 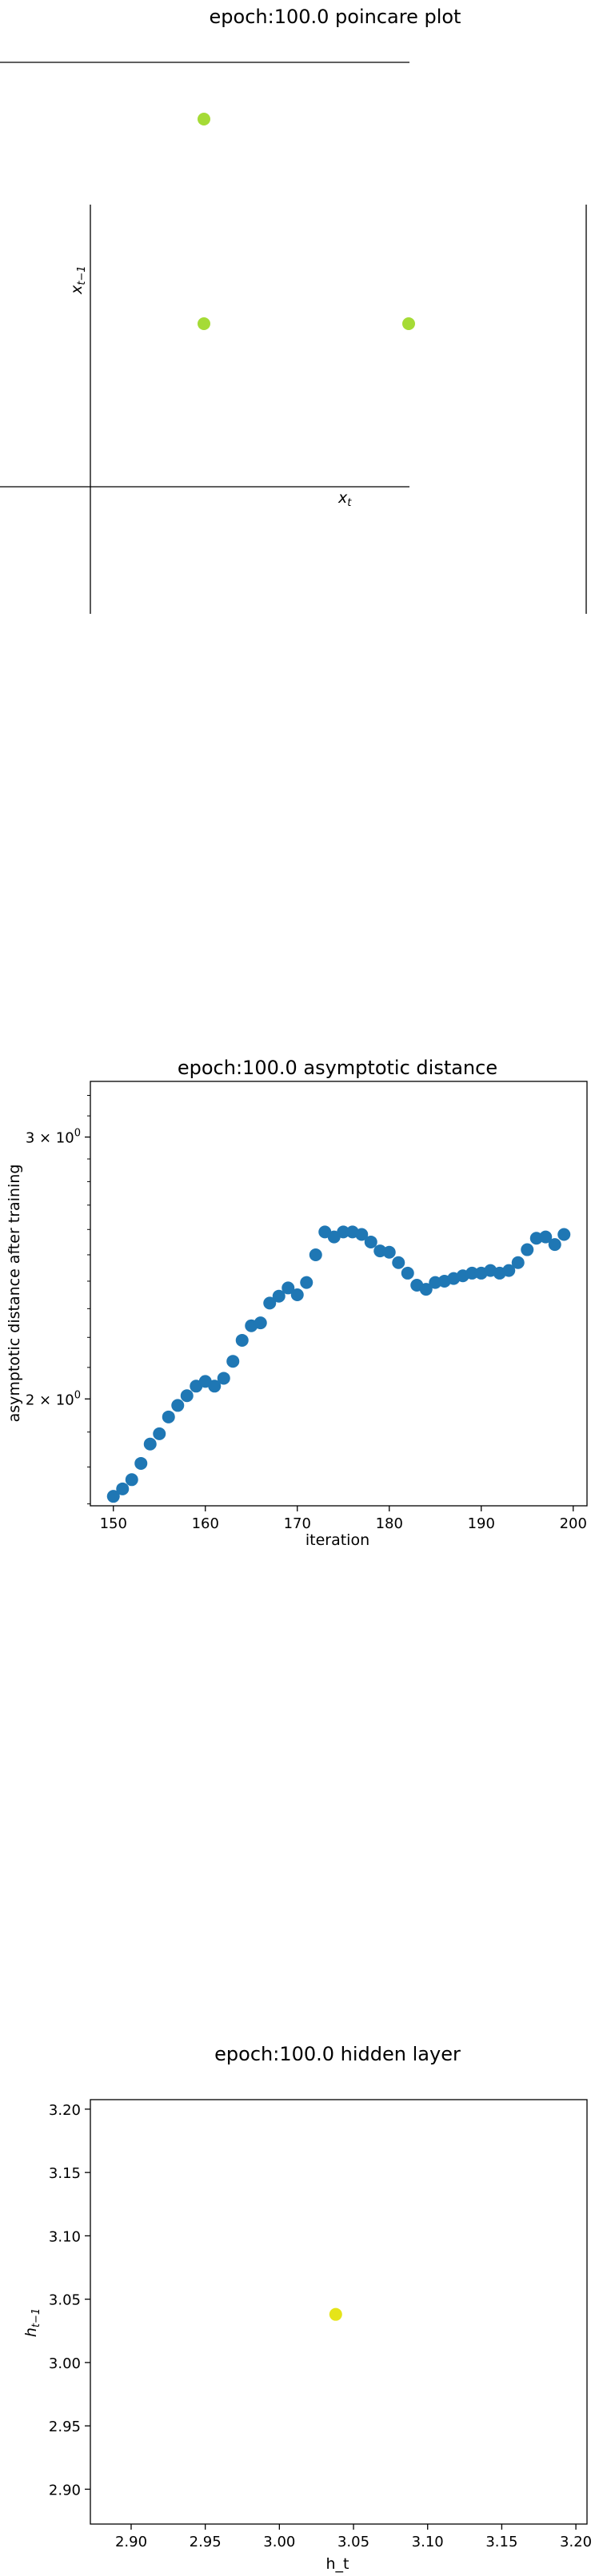 I want to click on asymptotic-xtick-label-4: 190, so click(x=481, y=1523).